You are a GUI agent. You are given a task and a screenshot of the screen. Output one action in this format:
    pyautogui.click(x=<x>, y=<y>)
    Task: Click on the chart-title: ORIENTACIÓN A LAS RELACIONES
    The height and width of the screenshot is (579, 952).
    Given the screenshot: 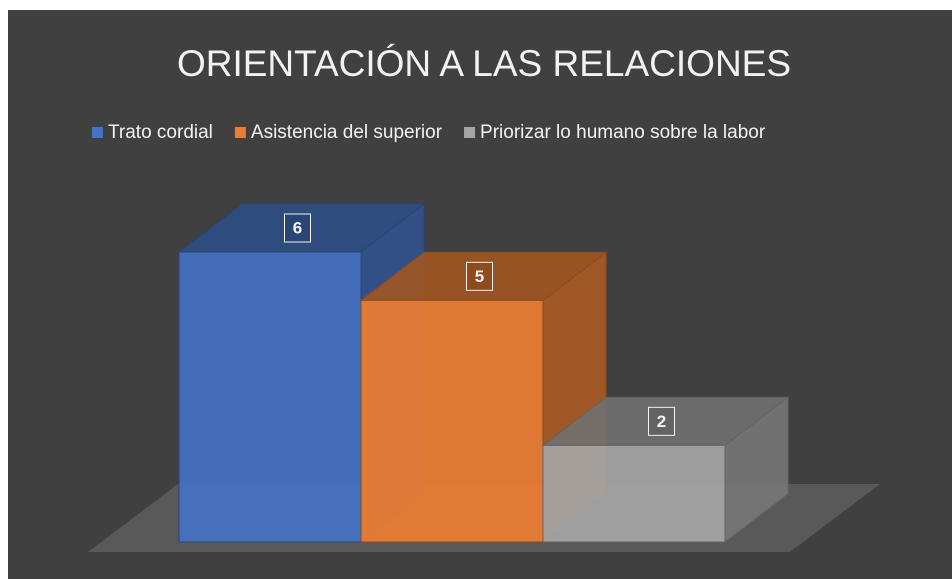 What is the action you would take?
    pyautogui.click(x=484, y=63)
    